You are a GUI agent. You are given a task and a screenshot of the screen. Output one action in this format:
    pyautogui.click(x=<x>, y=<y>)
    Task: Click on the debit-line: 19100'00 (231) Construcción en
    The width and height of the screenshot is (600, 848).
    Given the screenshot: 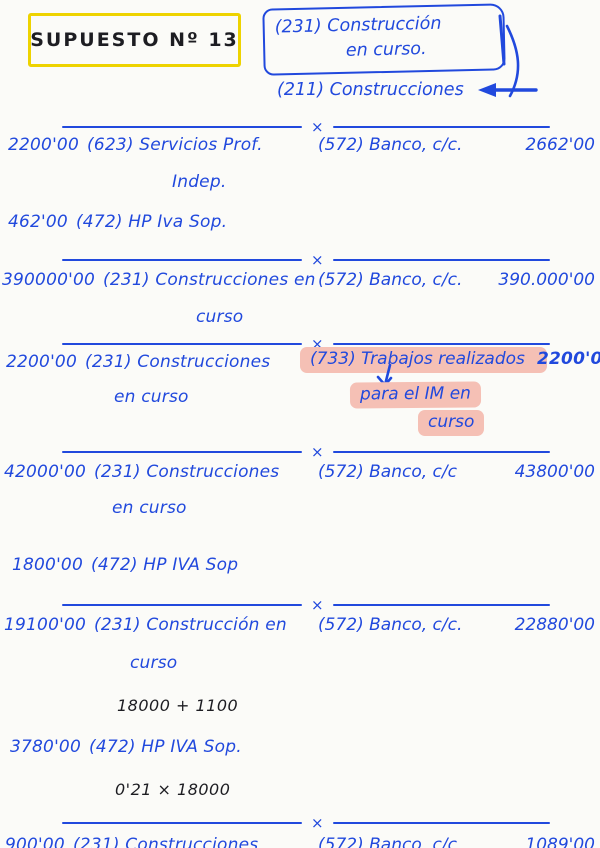 What is the action you would take?
    pyautogui.click(x=145, y=625)
    